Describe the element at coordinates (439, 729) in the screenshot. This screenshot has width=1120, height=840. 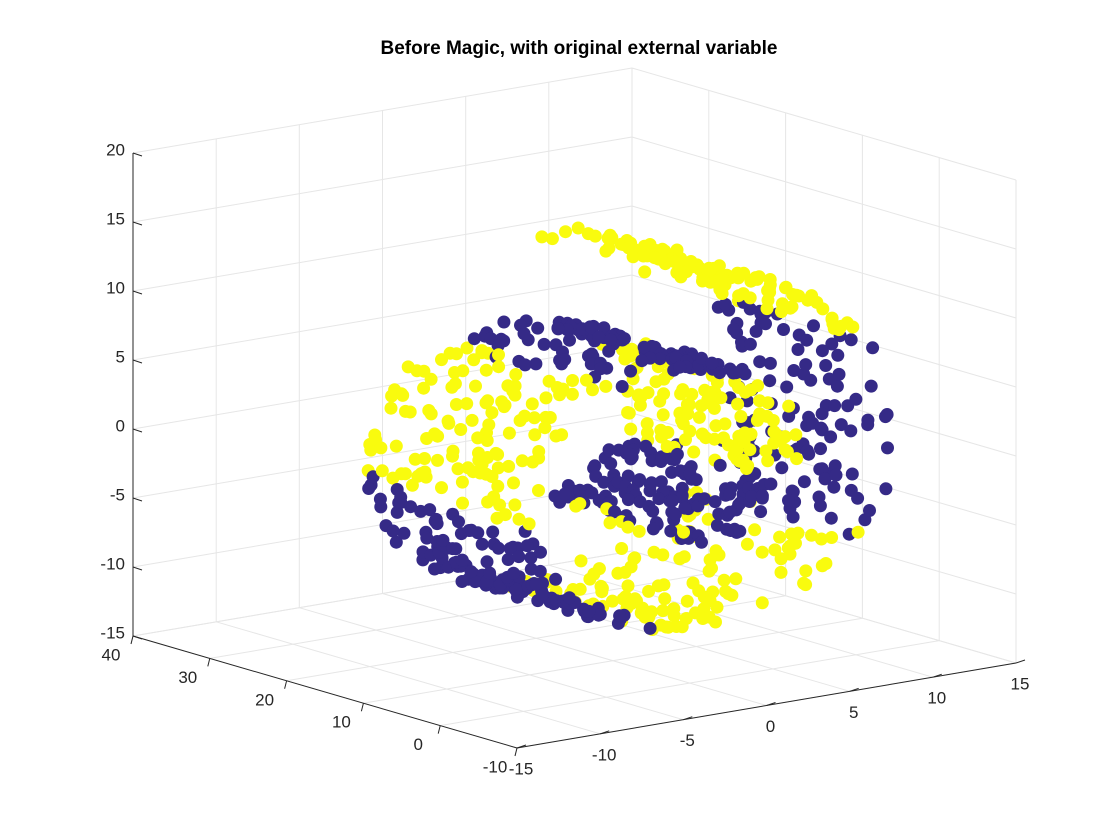
I see `y-tick-mark` at that location.